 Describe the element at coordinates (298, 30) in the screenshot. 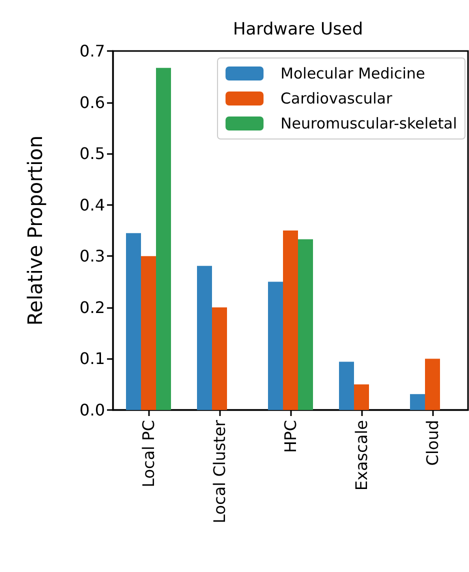

I see `chart-title: Hardware Used` at that location.